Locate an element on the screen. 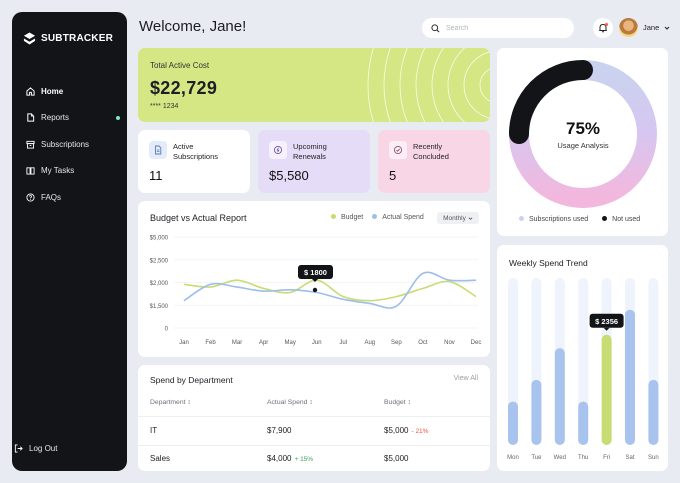 This screenshot has height=483, width=680. usage-percent: 75% is located at coordinates (583, 128).